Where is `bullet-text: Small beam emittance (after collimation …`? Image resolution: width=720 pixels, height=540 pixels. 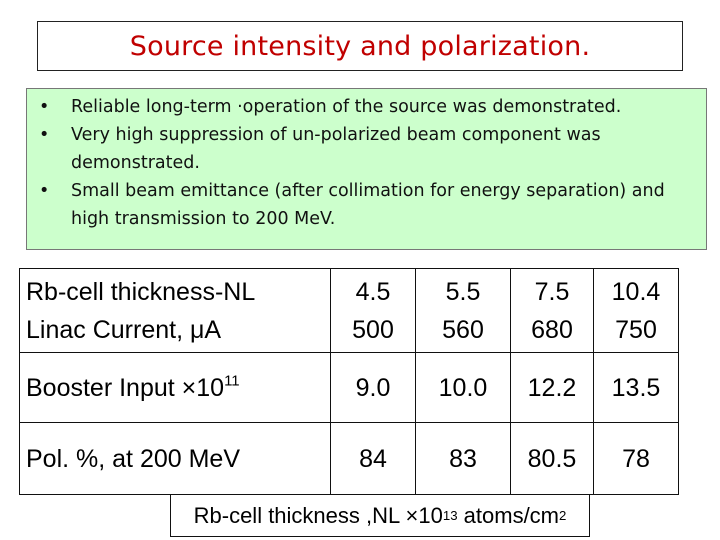
bullet-text: Small beam emittance (after collimation … is located at coordinates (368, 205).